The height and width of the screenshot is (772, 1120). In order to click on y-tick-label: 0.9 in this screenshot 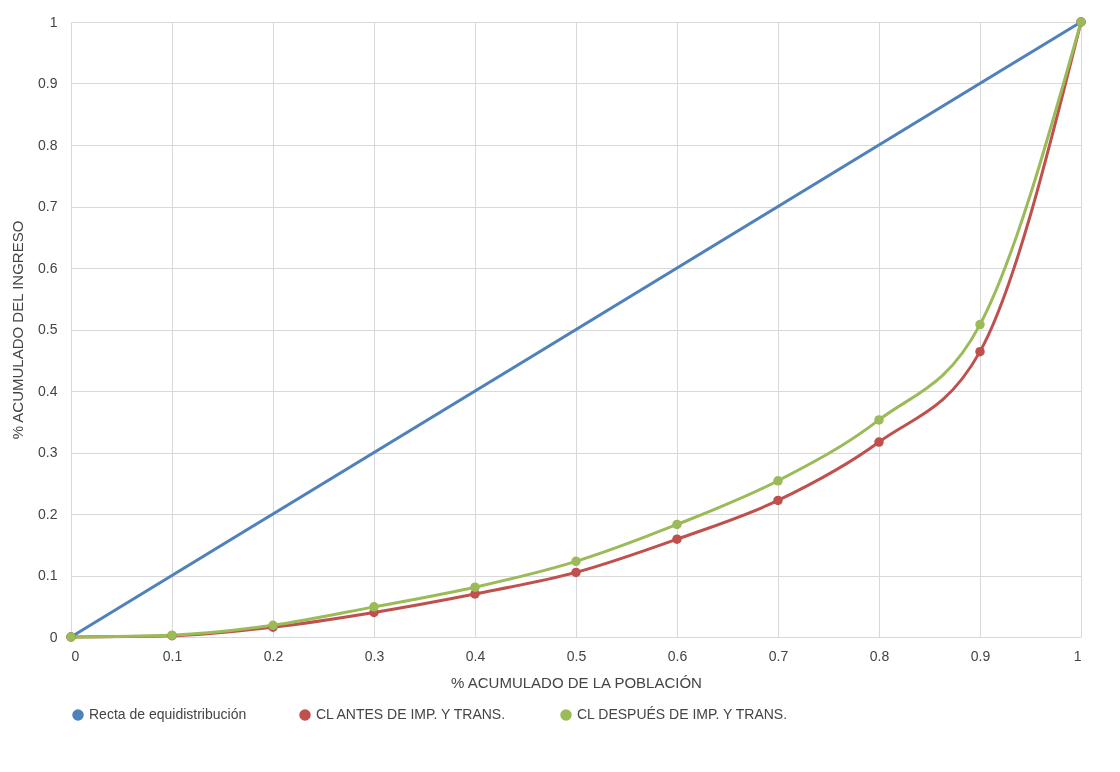, I will do `click(48, 83)`.